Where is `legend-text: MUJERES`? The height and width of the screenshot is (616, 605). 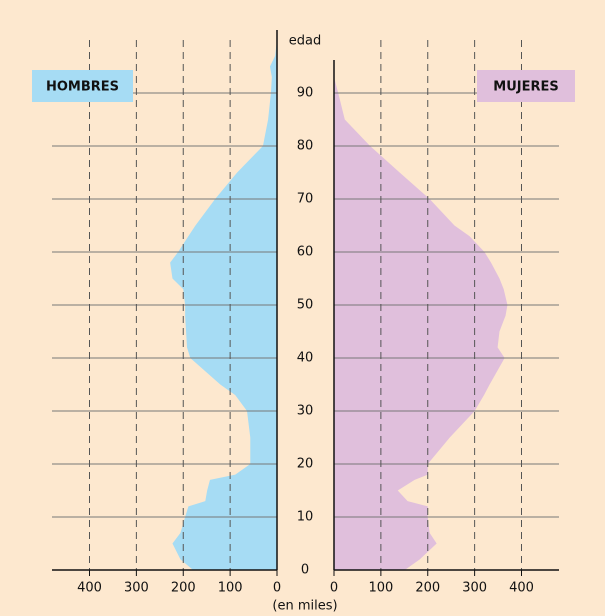
legend-text: MUJERES is located at coordinates (525, 87).